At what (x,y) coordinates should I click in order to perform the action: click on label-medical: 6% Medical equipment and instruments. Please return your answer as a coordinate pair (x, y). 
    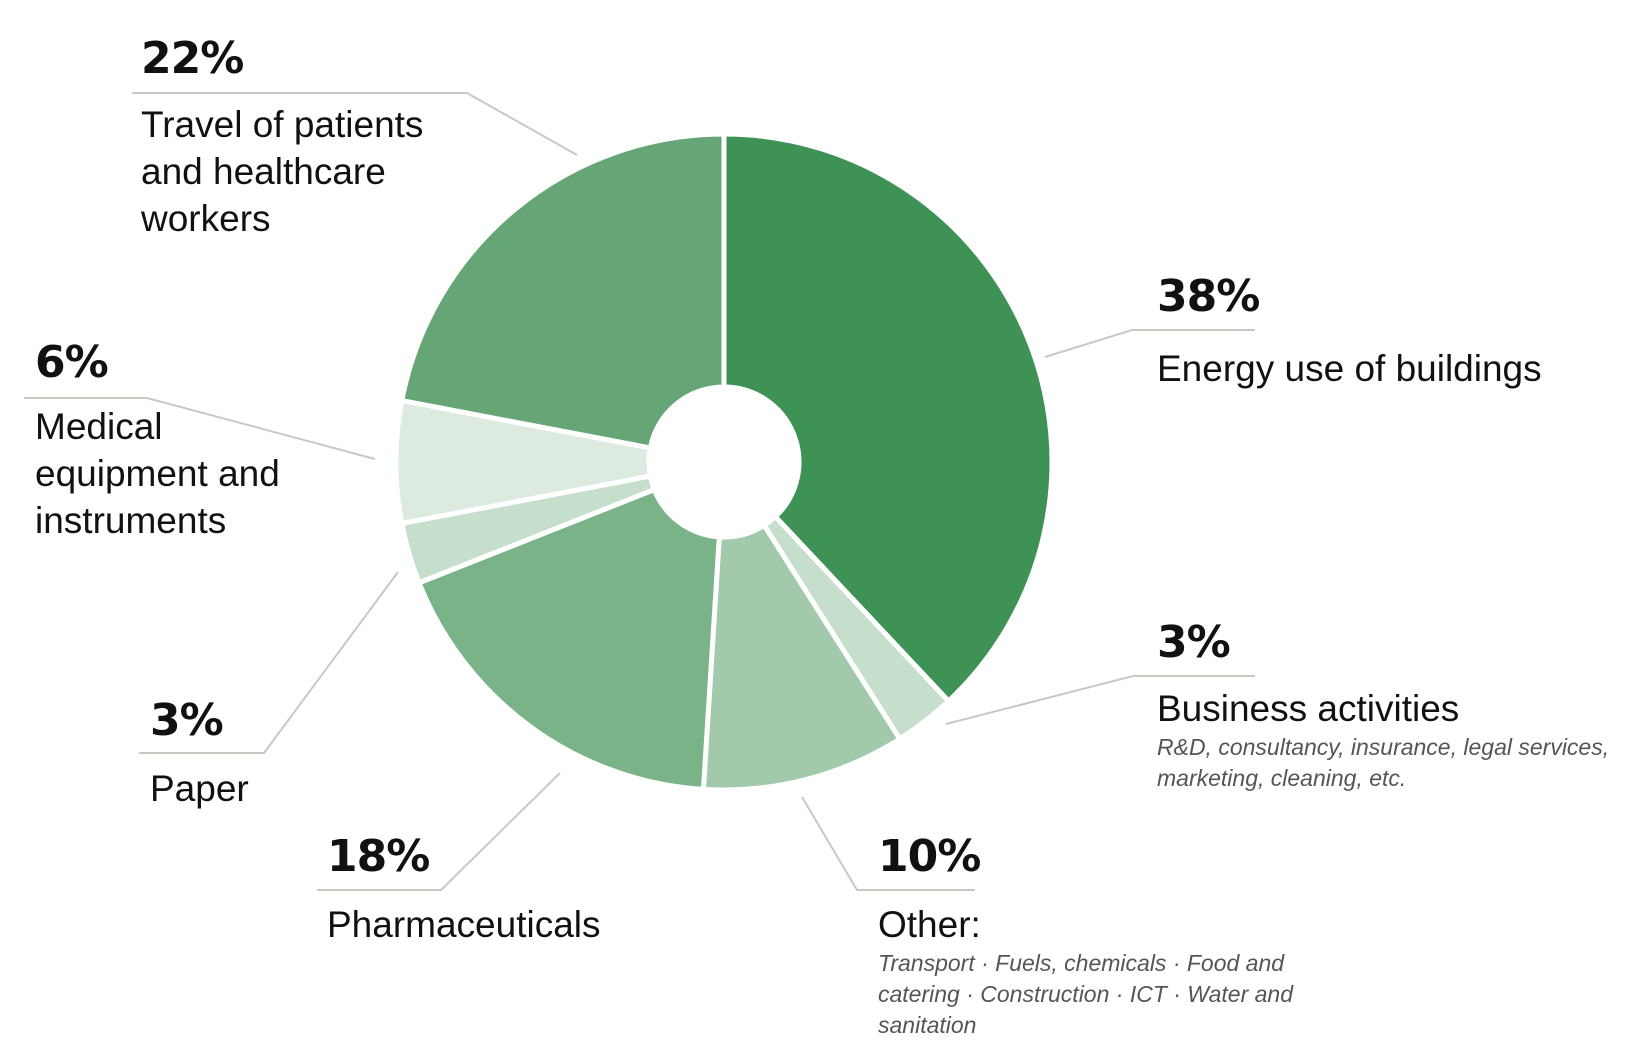
    Looking at the image, I should click on (180, 442).